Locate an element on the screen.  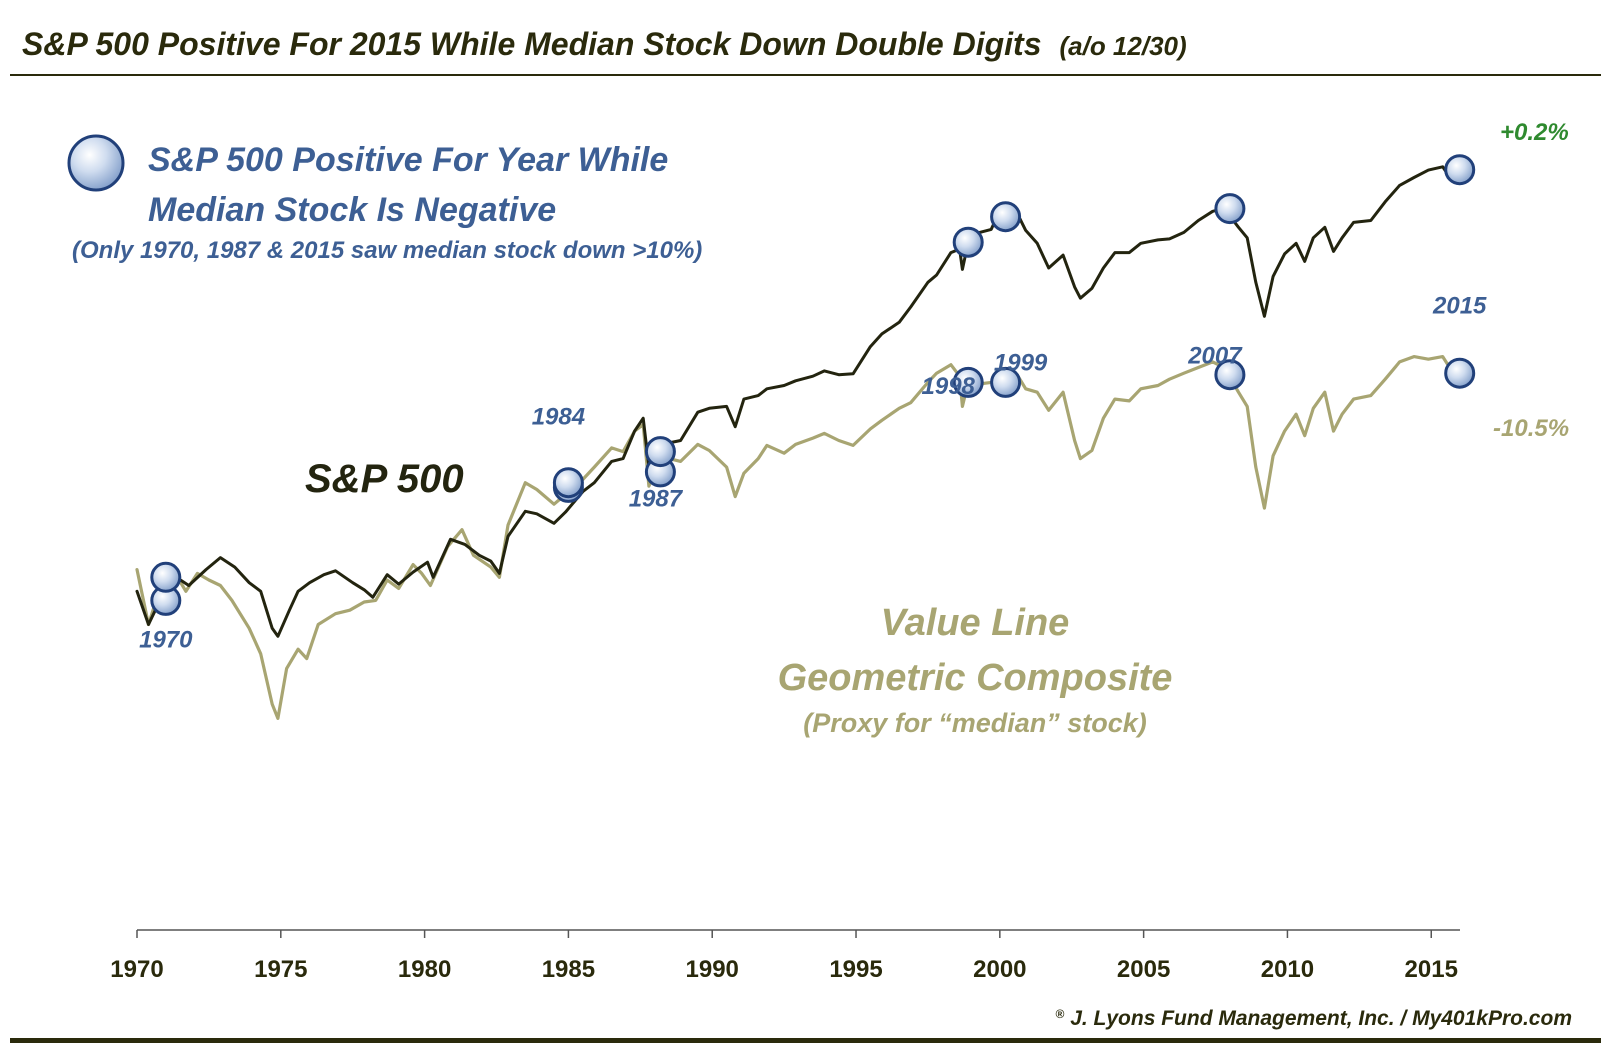
value-line-end-label: -10.5% is located at coordinates (1531, 428).